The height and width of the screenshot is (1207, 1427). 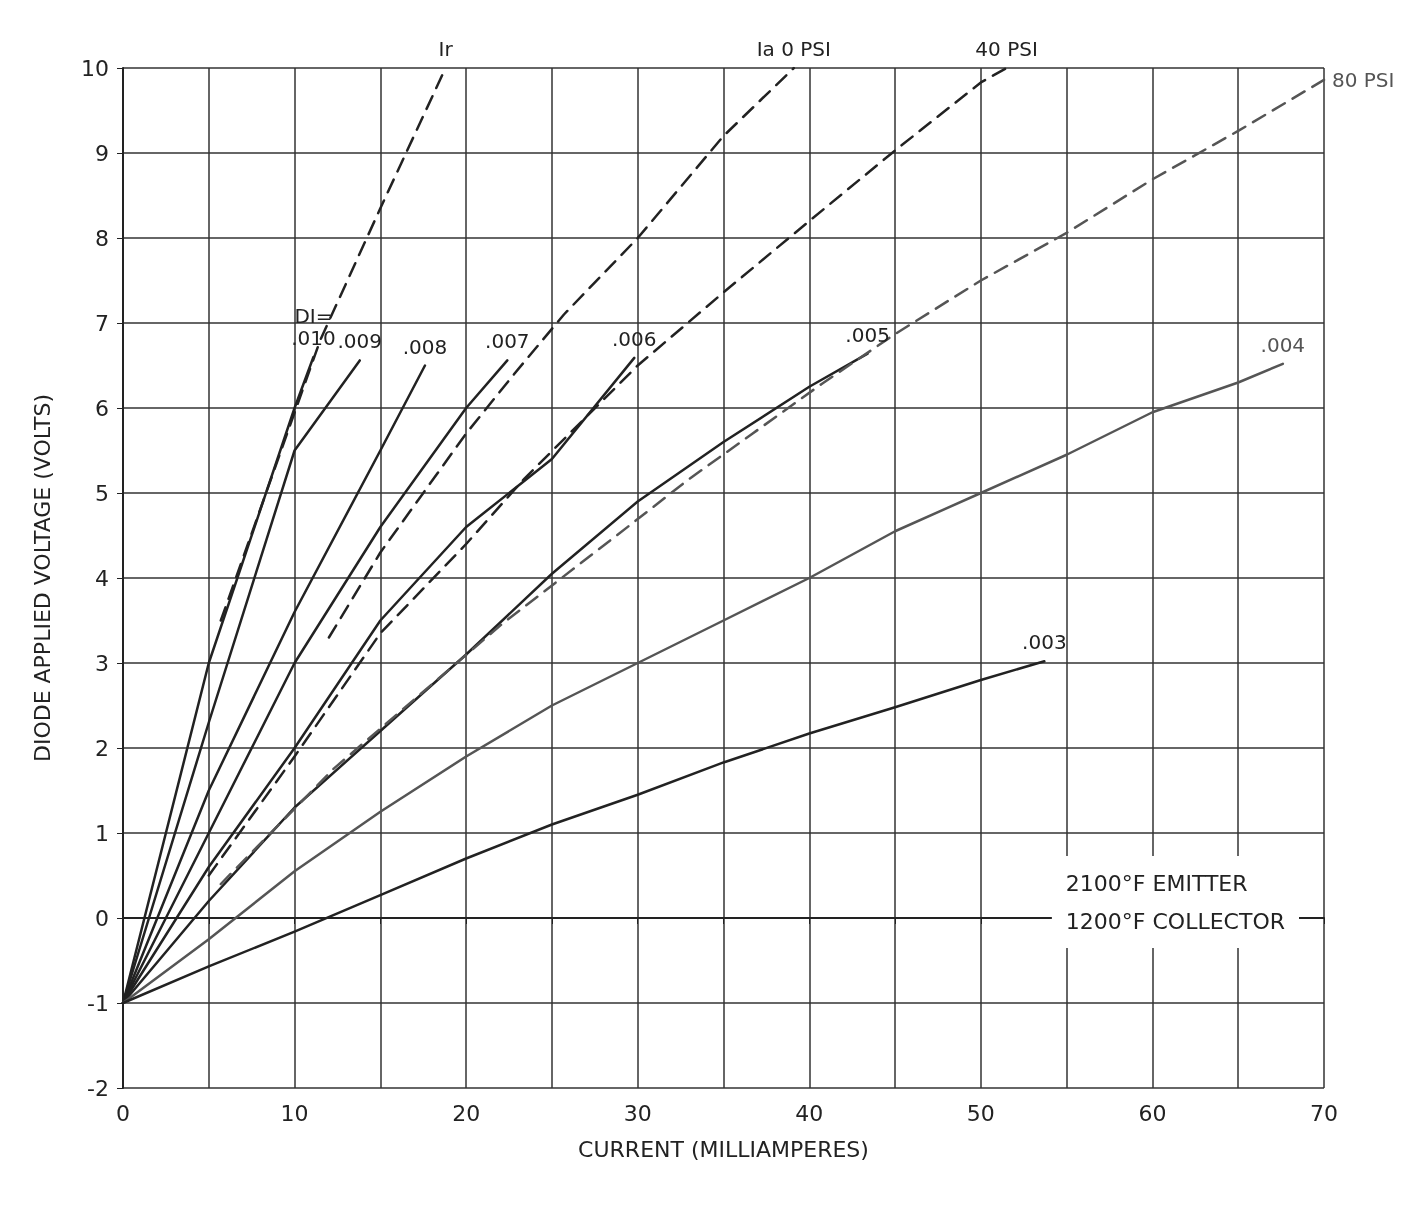 I want to click on x-tick-label: 10, so click(x=294, y=1113).